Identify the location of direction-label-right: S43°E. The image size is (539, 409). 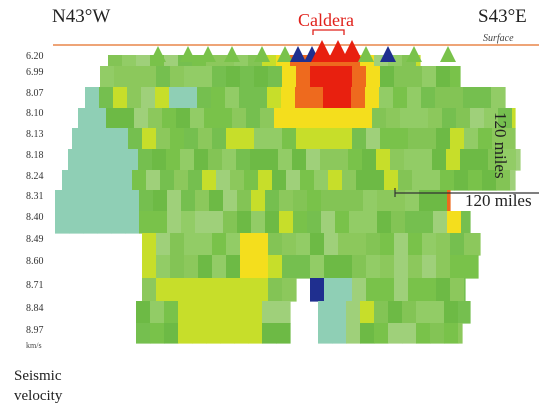
(502, 16).